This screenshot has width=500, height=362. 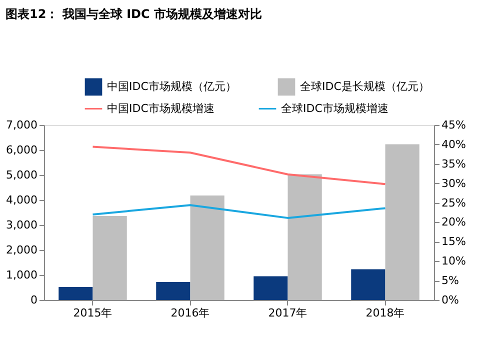 I want to click on y-tick-label: 6,000, so click(x=22, y=150).